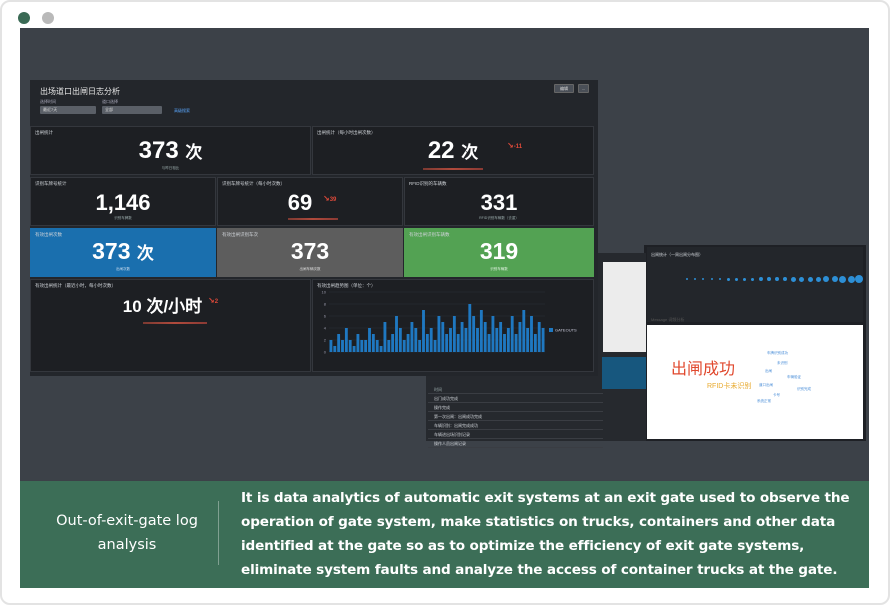 The height and width of the screenshot is (605, 890). What do you see at coordinates (44, 132) in the screenshot?
I see `panel-label: 出闸统计` at bounding box center [44, 132].